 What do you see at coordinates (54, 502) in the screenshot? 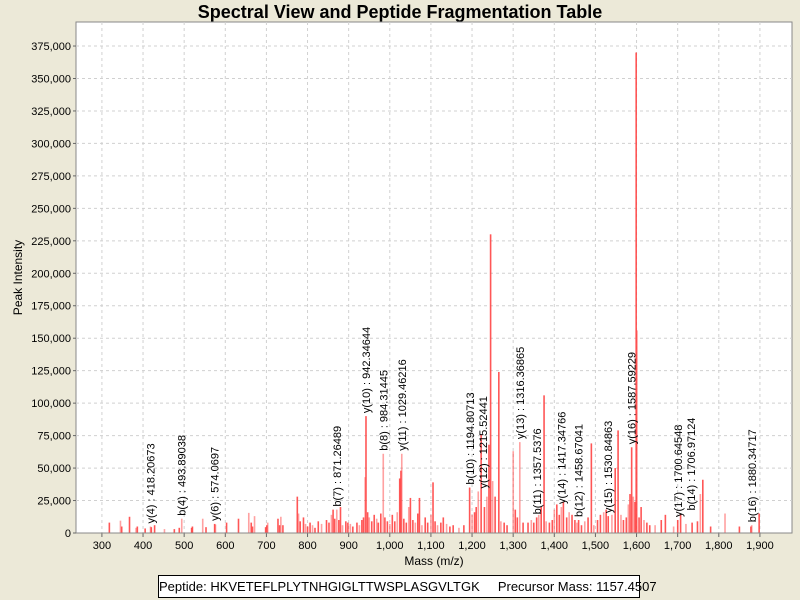
I see `y-tick-label: 25,000` at bounding box center [54, 502].